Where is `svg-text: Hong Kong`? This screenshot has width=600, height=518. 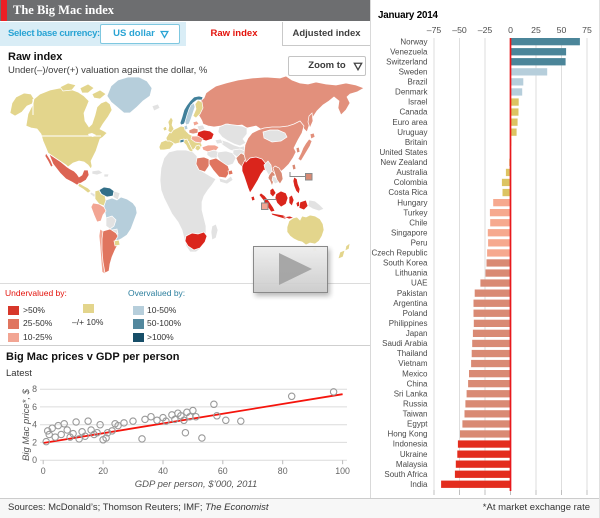
svg-text: Hong Kong is located at coordinates (407, 434).